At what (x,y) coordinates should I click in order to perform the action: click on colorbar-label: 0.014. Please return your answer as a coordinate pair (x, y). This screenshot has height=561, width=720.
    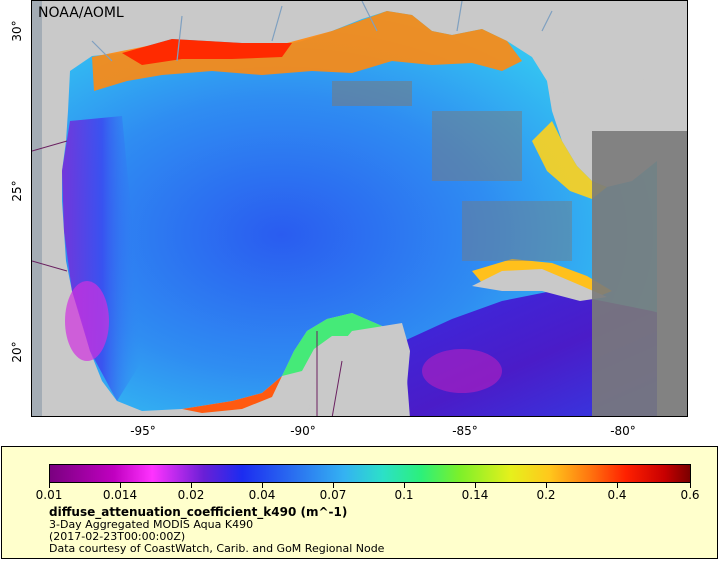
    Looking at the image, I should click on (120, 495).